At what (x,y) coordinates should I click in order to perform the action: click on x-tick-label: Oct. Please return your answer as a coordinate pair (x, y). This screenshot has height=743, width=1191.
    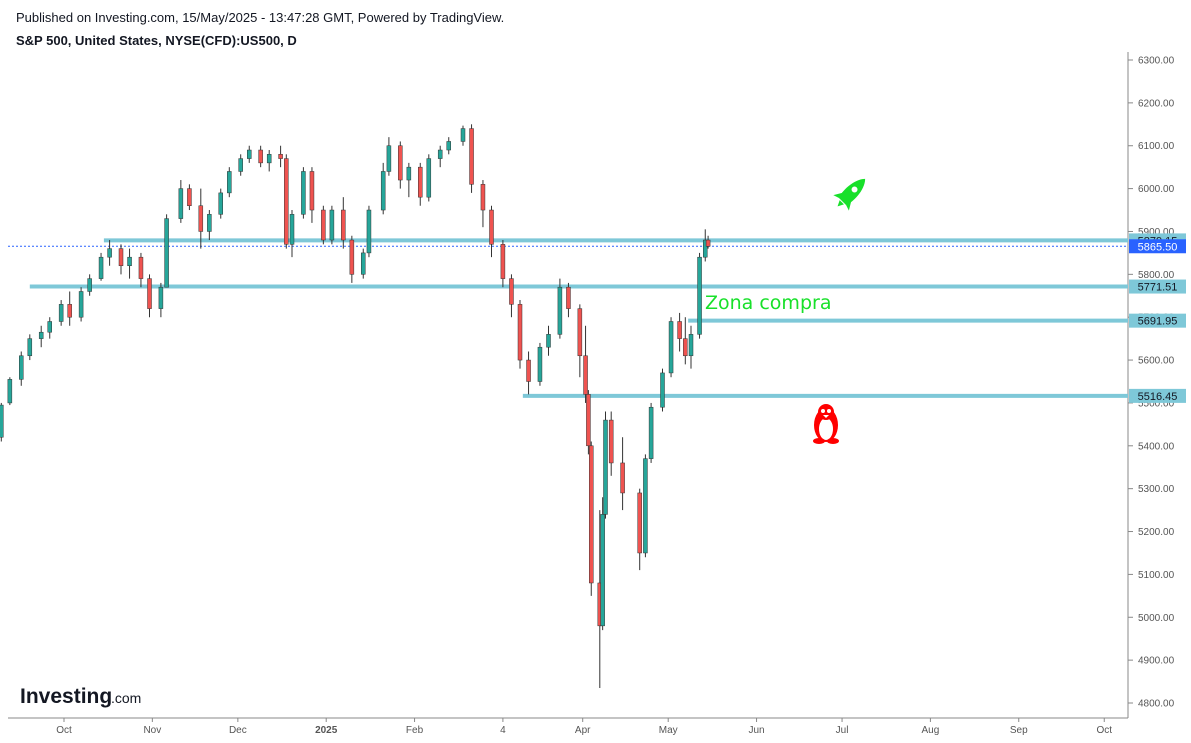
    Looking at the image, I should click on (1104, 730).